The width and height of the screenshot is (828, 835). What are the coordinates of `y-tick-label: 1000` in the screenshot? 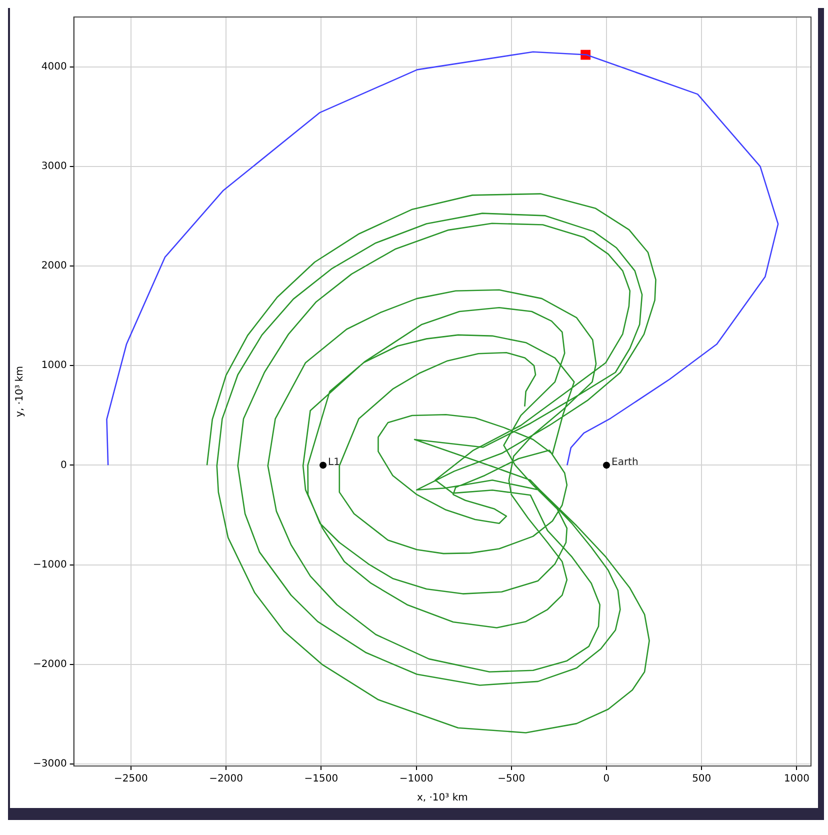 It's located at (54, 366).